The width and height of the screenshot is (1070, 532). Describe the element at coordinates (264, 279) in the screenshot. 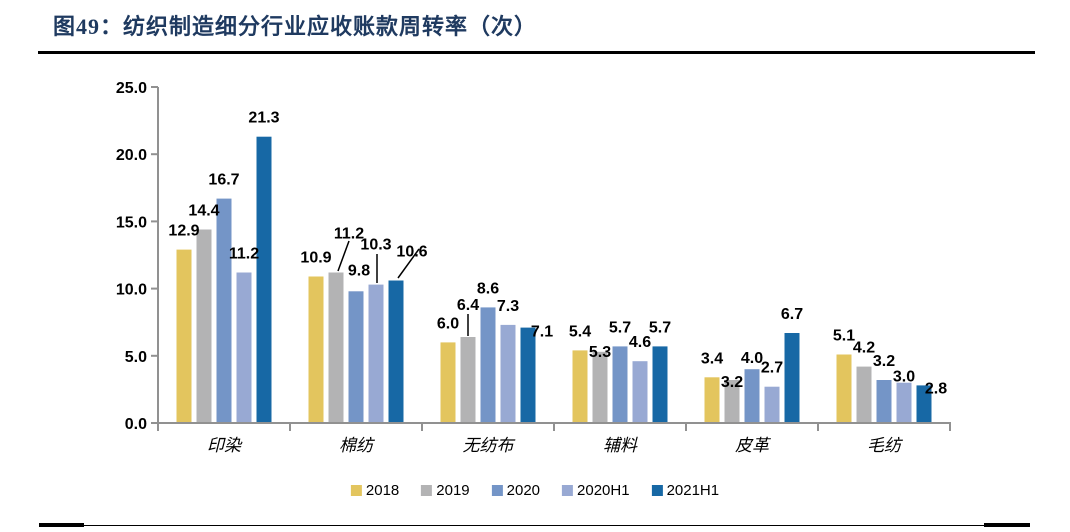

I see `bar-2021H1-印染` at that location.